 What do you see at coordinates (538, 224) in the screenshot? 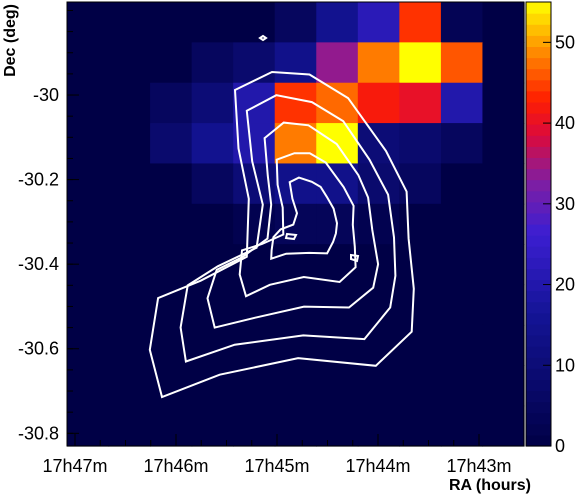
I see `colorbar-border` at bounding box center [538, 224].